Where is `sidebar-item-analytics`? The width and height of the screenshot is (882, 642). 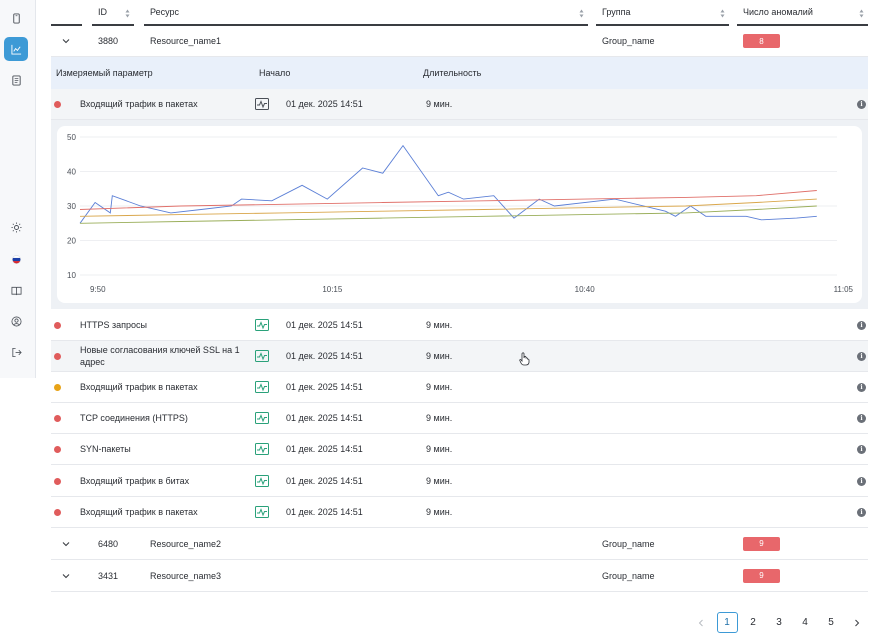 sidebar-item-analytics is located at coordinates (16, 49).